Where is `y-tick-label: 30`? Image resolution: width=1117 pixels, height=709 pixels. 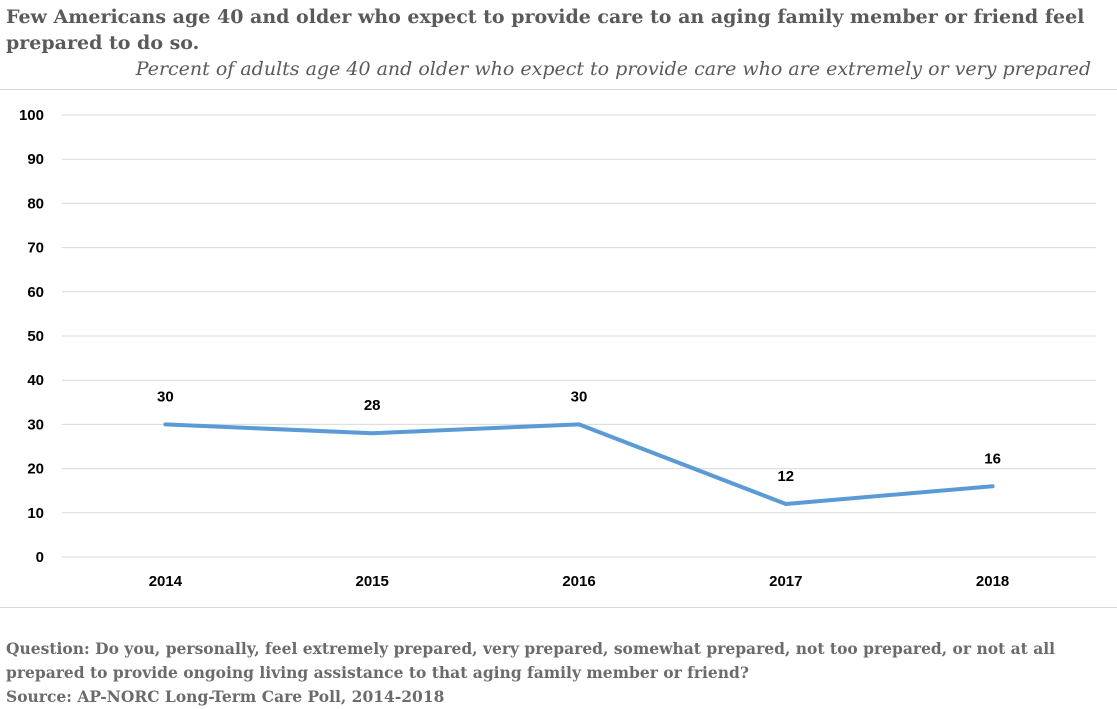
y-tick-label: 30 is located at coordinates (35, 424).